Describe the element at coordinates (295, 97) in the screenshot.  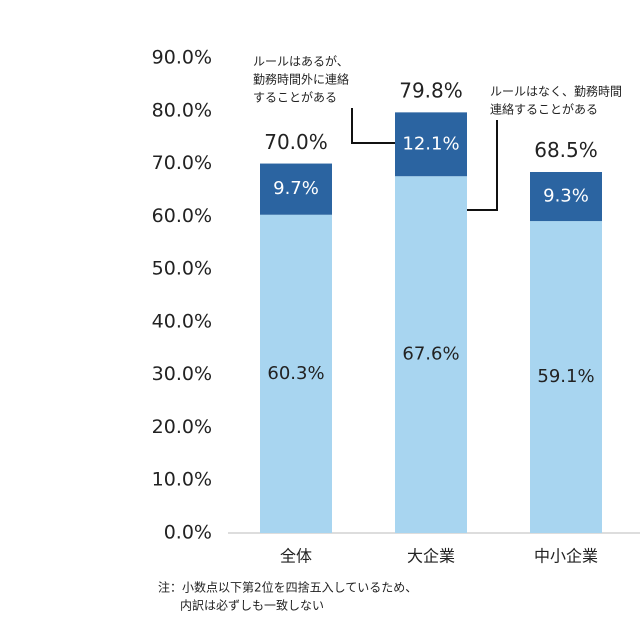
I see `annotation: することがある` at that location.